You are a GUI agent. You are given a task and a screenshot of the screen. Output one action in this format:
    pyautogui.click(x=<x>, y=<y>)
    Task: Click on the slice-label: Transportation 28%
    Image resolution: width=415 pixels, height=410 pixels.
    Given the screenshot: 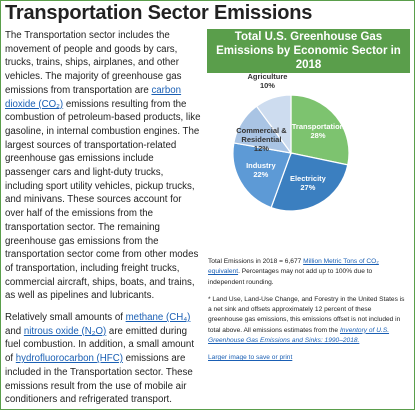 What is the action you would take?
    pyautogui.click(x=318, y=131)
    